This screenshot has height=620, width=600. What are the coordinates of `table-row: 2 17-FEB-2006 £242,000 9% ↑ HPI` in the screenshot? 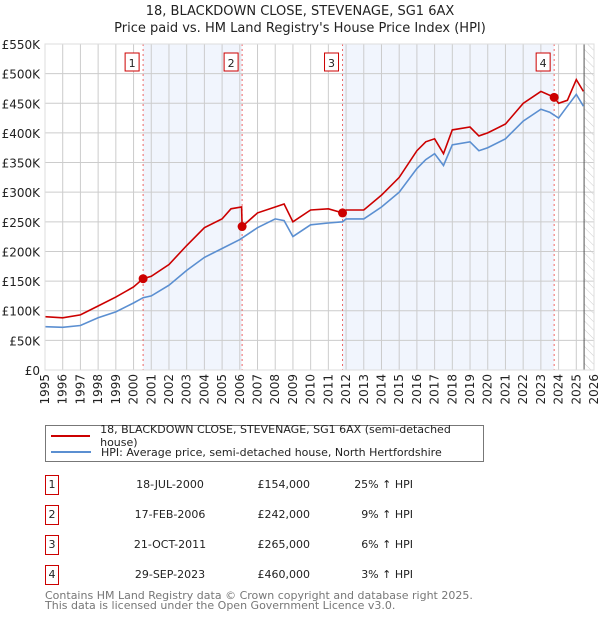 It's located at (245, 515).